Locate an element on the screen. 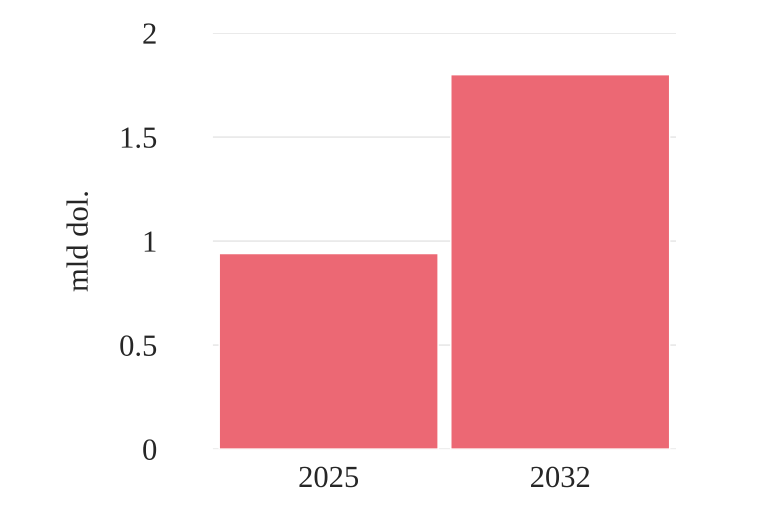 This screenshot has height=508, width=763. y-tick-label: 1.5 is located at coordinates (139, 137).